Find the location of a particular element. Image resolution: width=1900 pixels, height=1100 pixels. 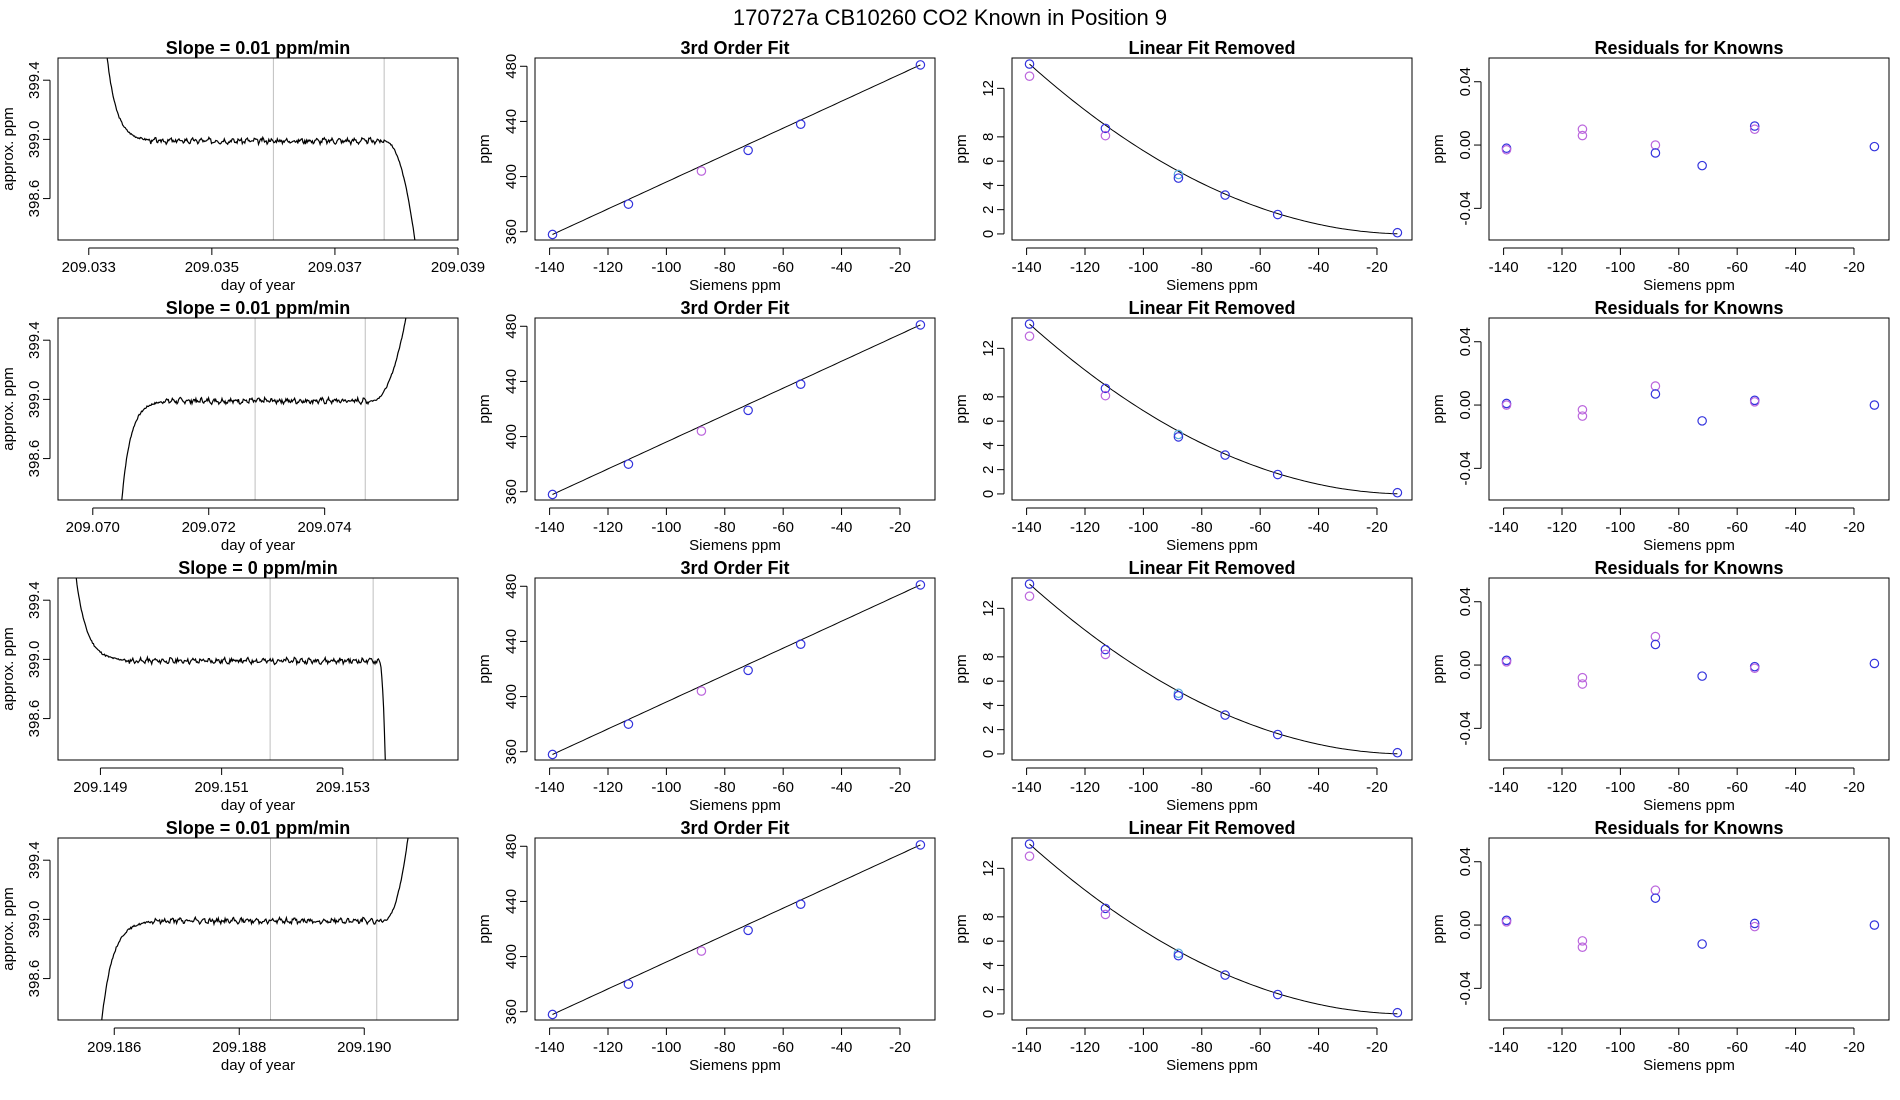

panel-title: Residuals for Knowns is located at coordinates (1688, 568).